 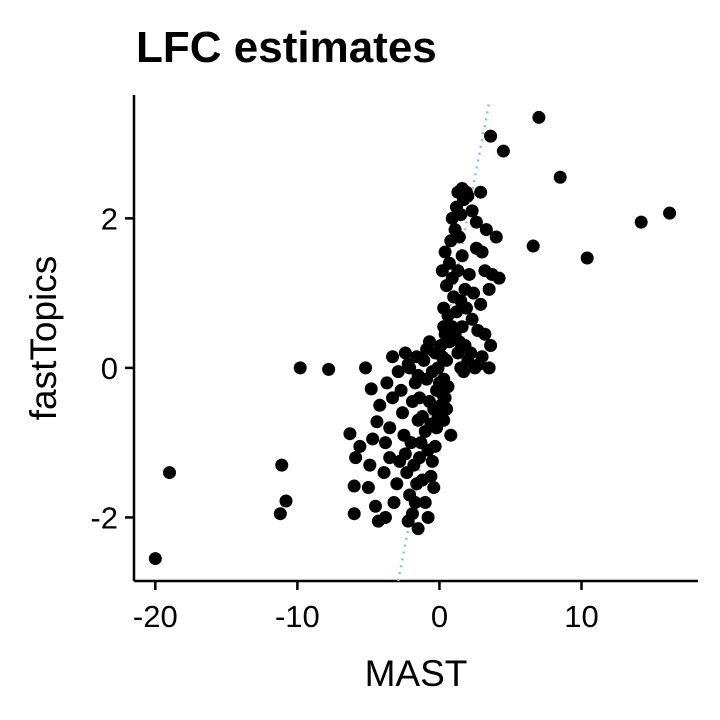 I want to click on x-tick-label: 0, so click(x=439, y=616).